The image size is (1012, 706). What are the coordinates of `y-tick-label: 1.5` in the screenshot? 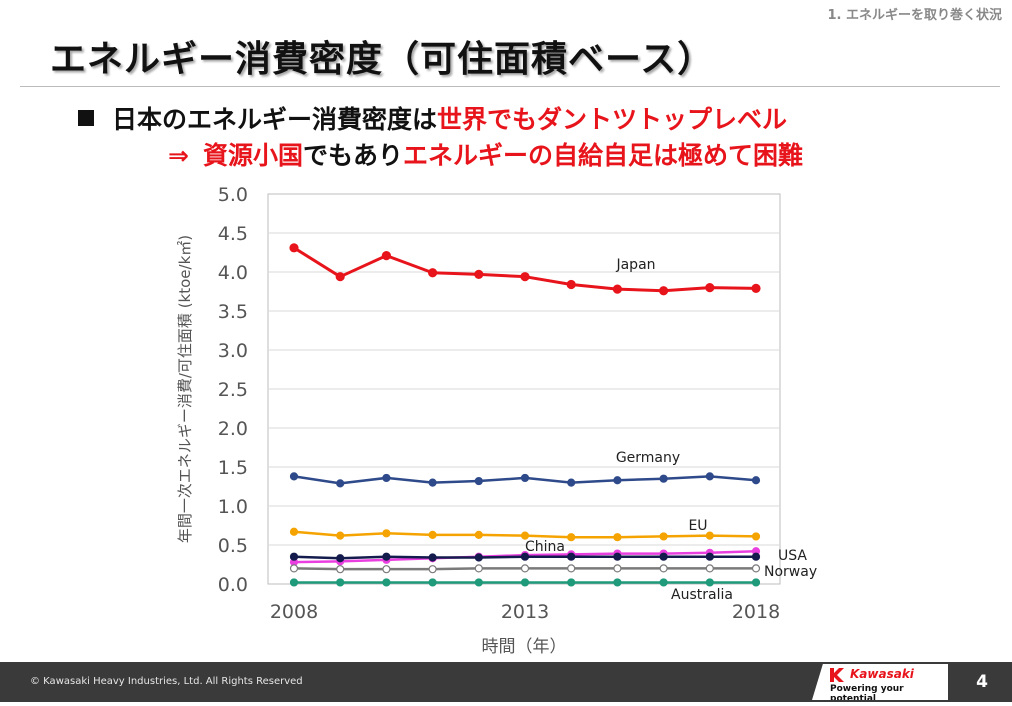 It's located at (233, 468).